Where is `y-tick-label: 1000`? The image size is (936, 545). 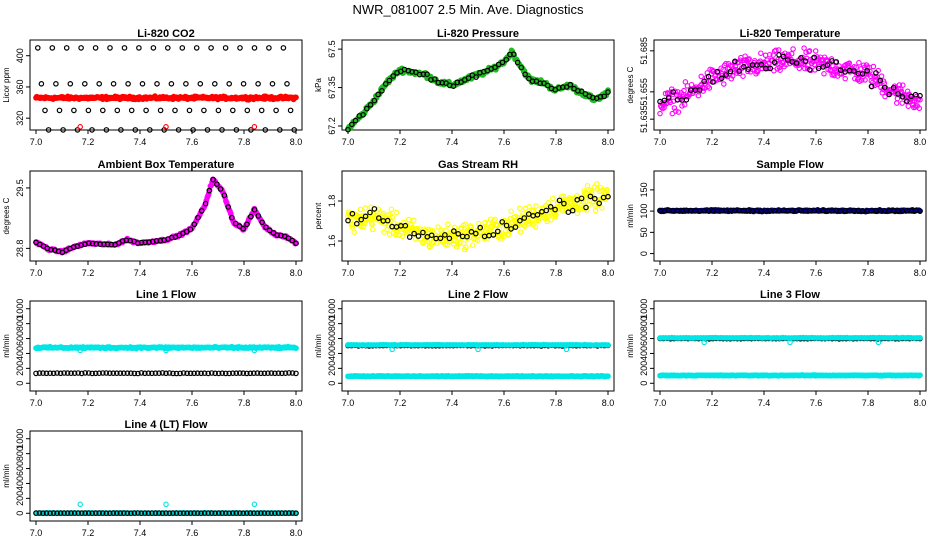 y-tick-label: 1000 is located at coordinates (332, 309).